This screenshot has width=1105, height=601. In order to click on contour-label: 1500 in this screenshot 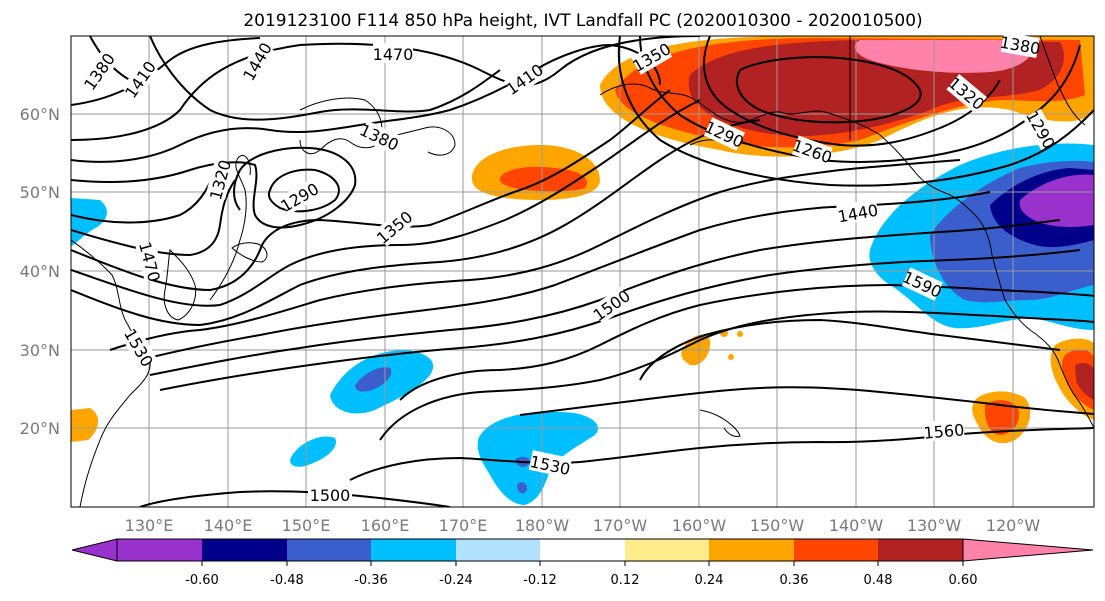, I will do `click(330, 495)`.